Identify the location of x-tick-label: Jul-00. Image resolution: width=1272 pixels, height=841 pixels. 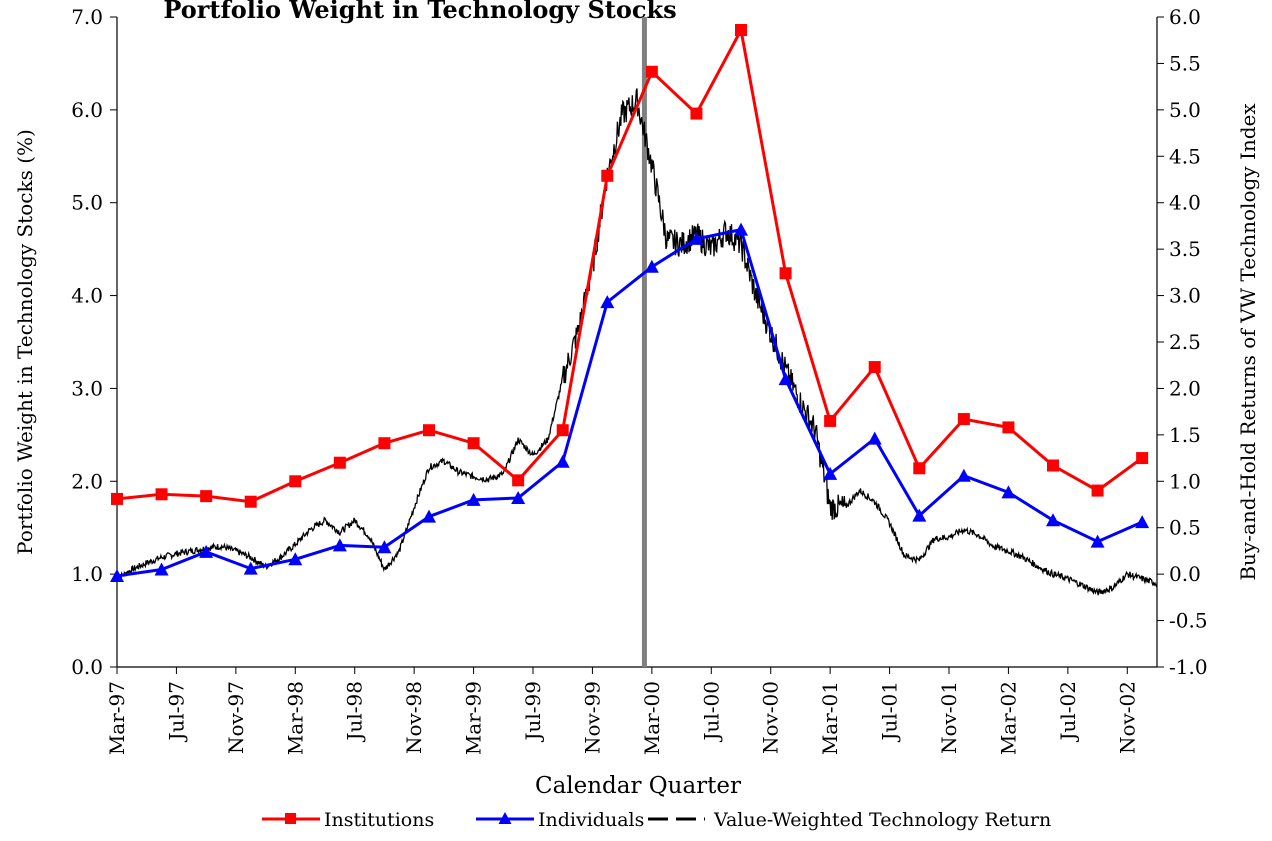
(711, 712).